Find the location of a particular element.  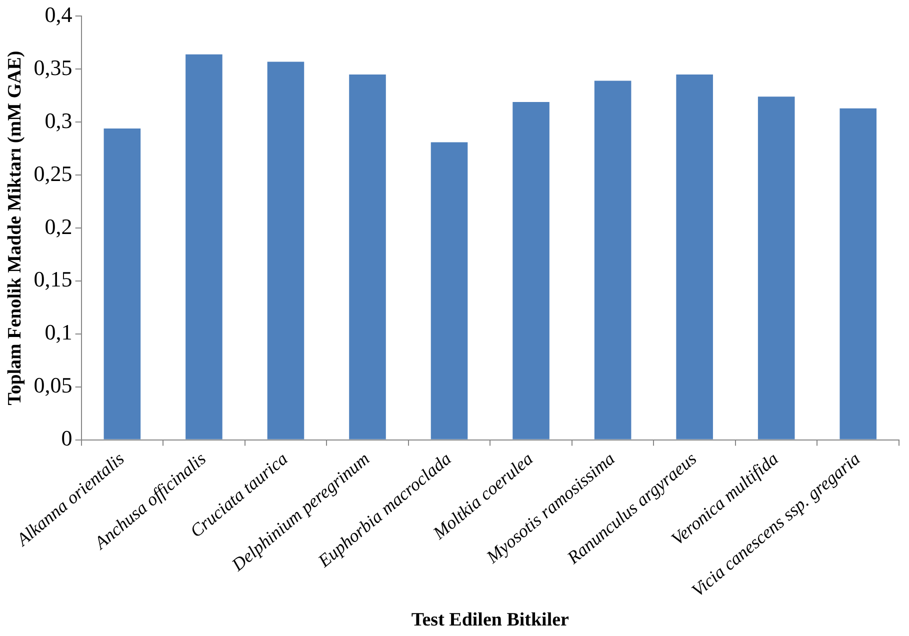

x-axis-title: Test Edilen Bitkiler is located at coordinates (490, 620).